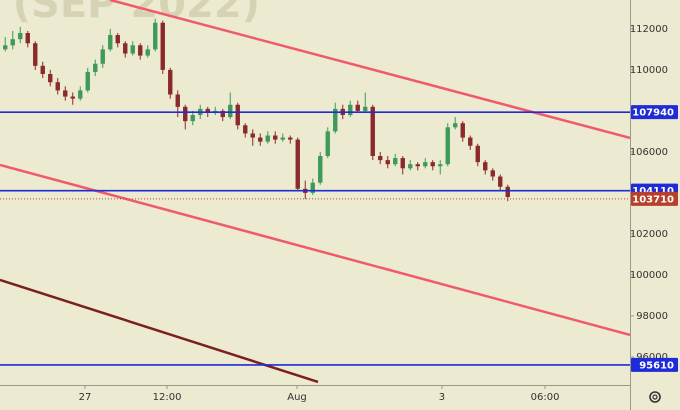 The height and width of the screenshot is (410, 680). I want to click on level-label: 103710, so click(653, 199).